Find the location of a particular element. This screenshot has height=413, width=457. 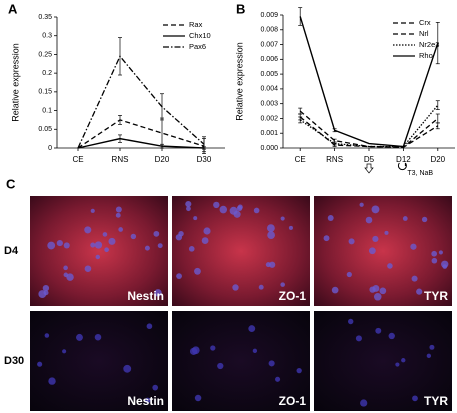

x-tick-label: D5 is located at coordinates (369, 159).